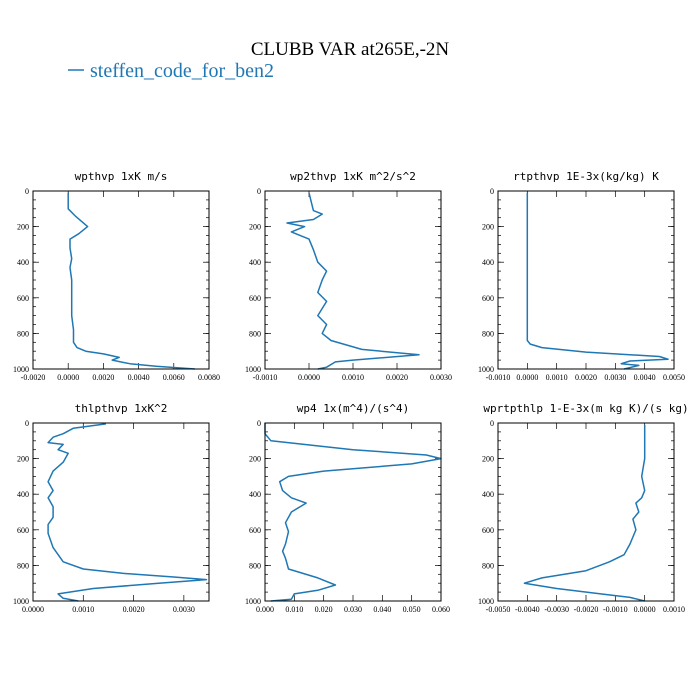  What do you see at coordinates (674, 377) in the screenshot?
I see `x-tick-label: 0.0050` at bounding box center [674, 377].